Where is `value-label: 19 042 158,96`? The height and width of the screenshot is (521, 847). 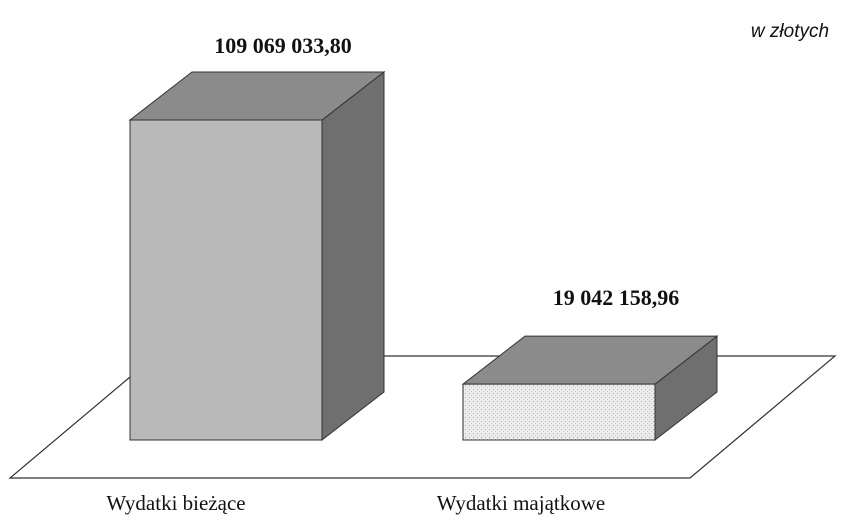
value-label: 19 042 158,96 is located at coordinates (616, 297).